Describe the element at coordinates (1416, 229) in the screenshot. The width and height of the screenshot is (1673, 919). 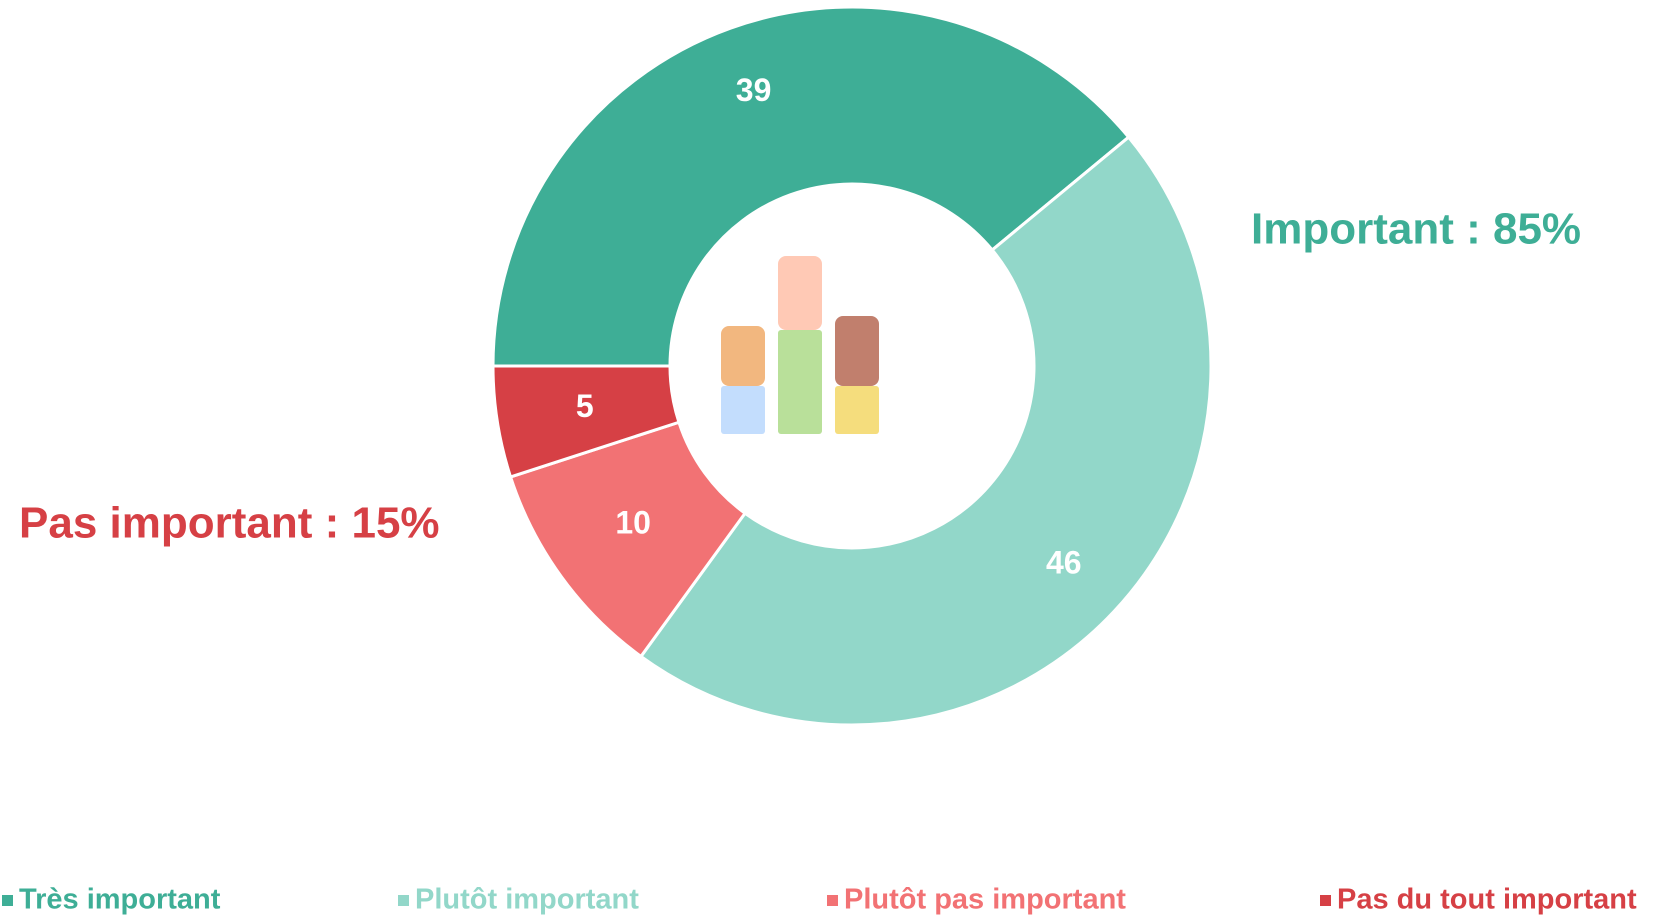
I see `annotation: Important : 85%` at that location.